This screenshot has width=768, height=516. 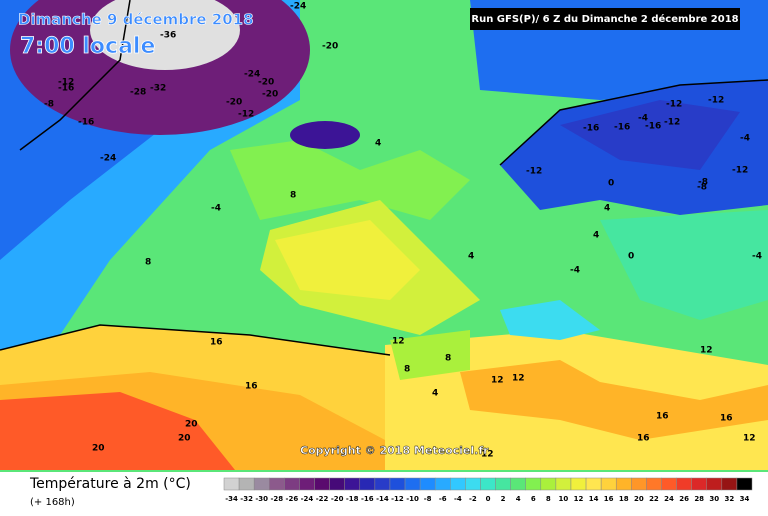 What do you see at coordinates (347, 260) in the screenshot?
I see `subtropical-core` at bounding box center [347, 260].